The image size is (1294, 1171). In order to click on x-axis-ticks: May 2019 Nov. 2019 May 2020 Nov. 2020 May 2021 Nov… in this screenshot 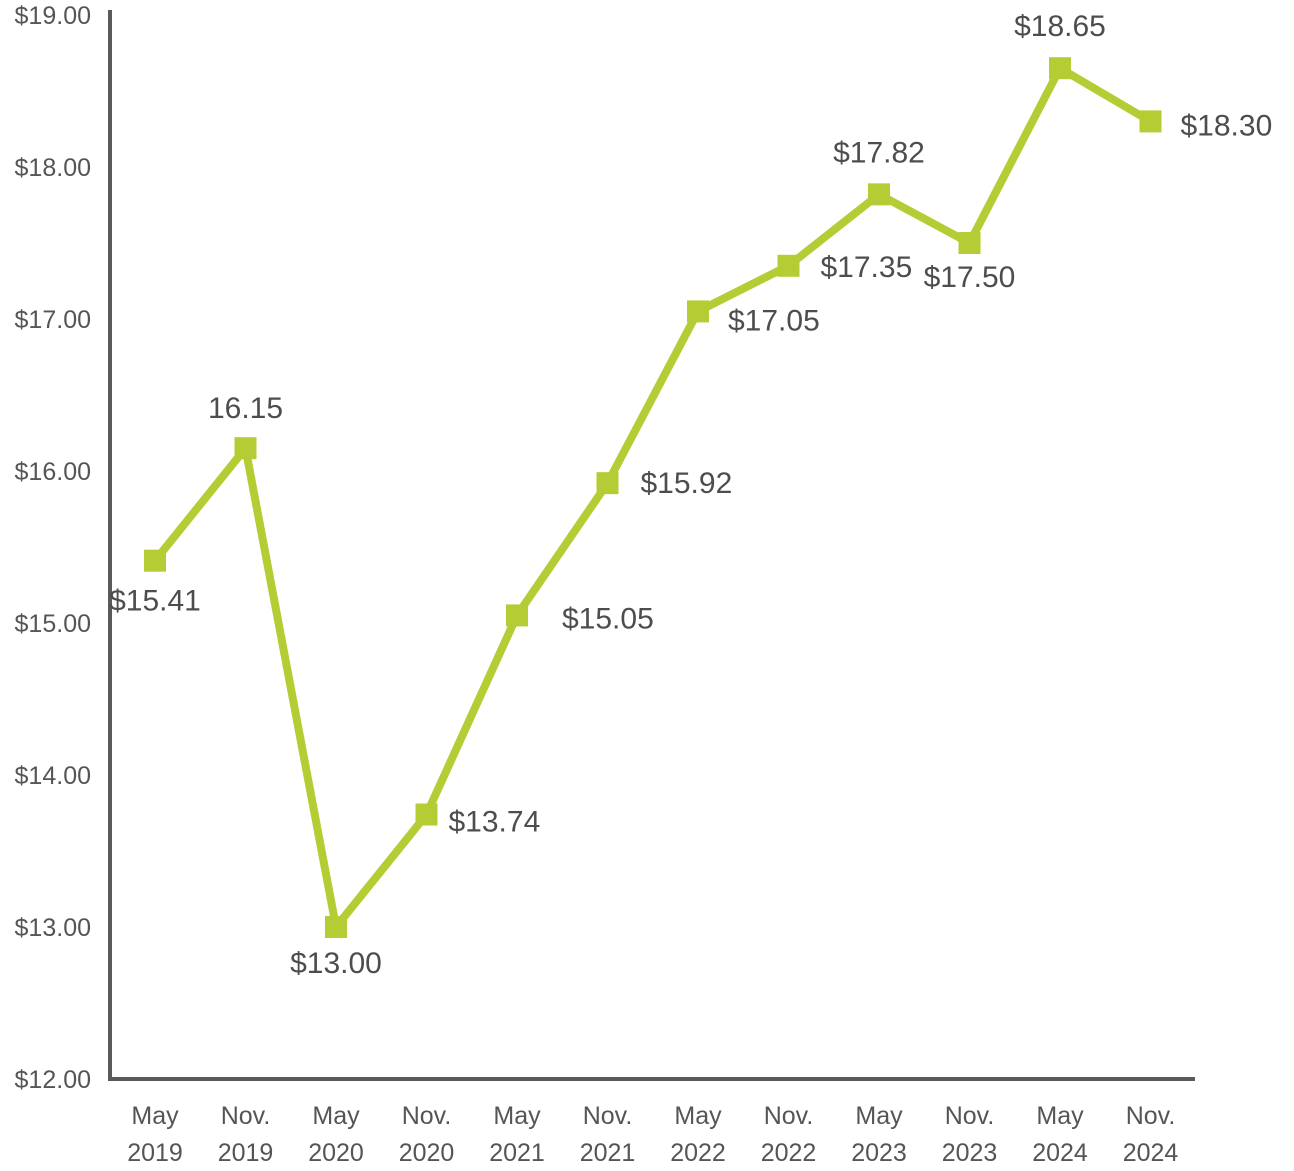, I will do `click(652, 1134)`.